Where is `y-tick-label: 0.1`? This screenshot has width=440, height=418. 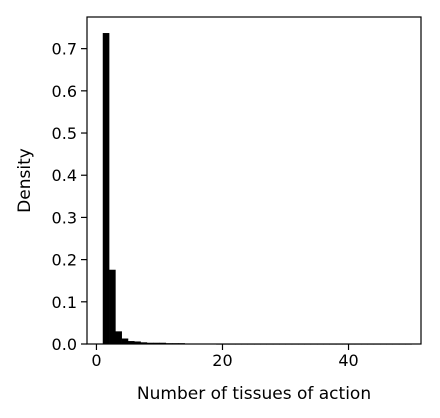 y-tick-label: 0.1 is located at coordinates (64, 302).